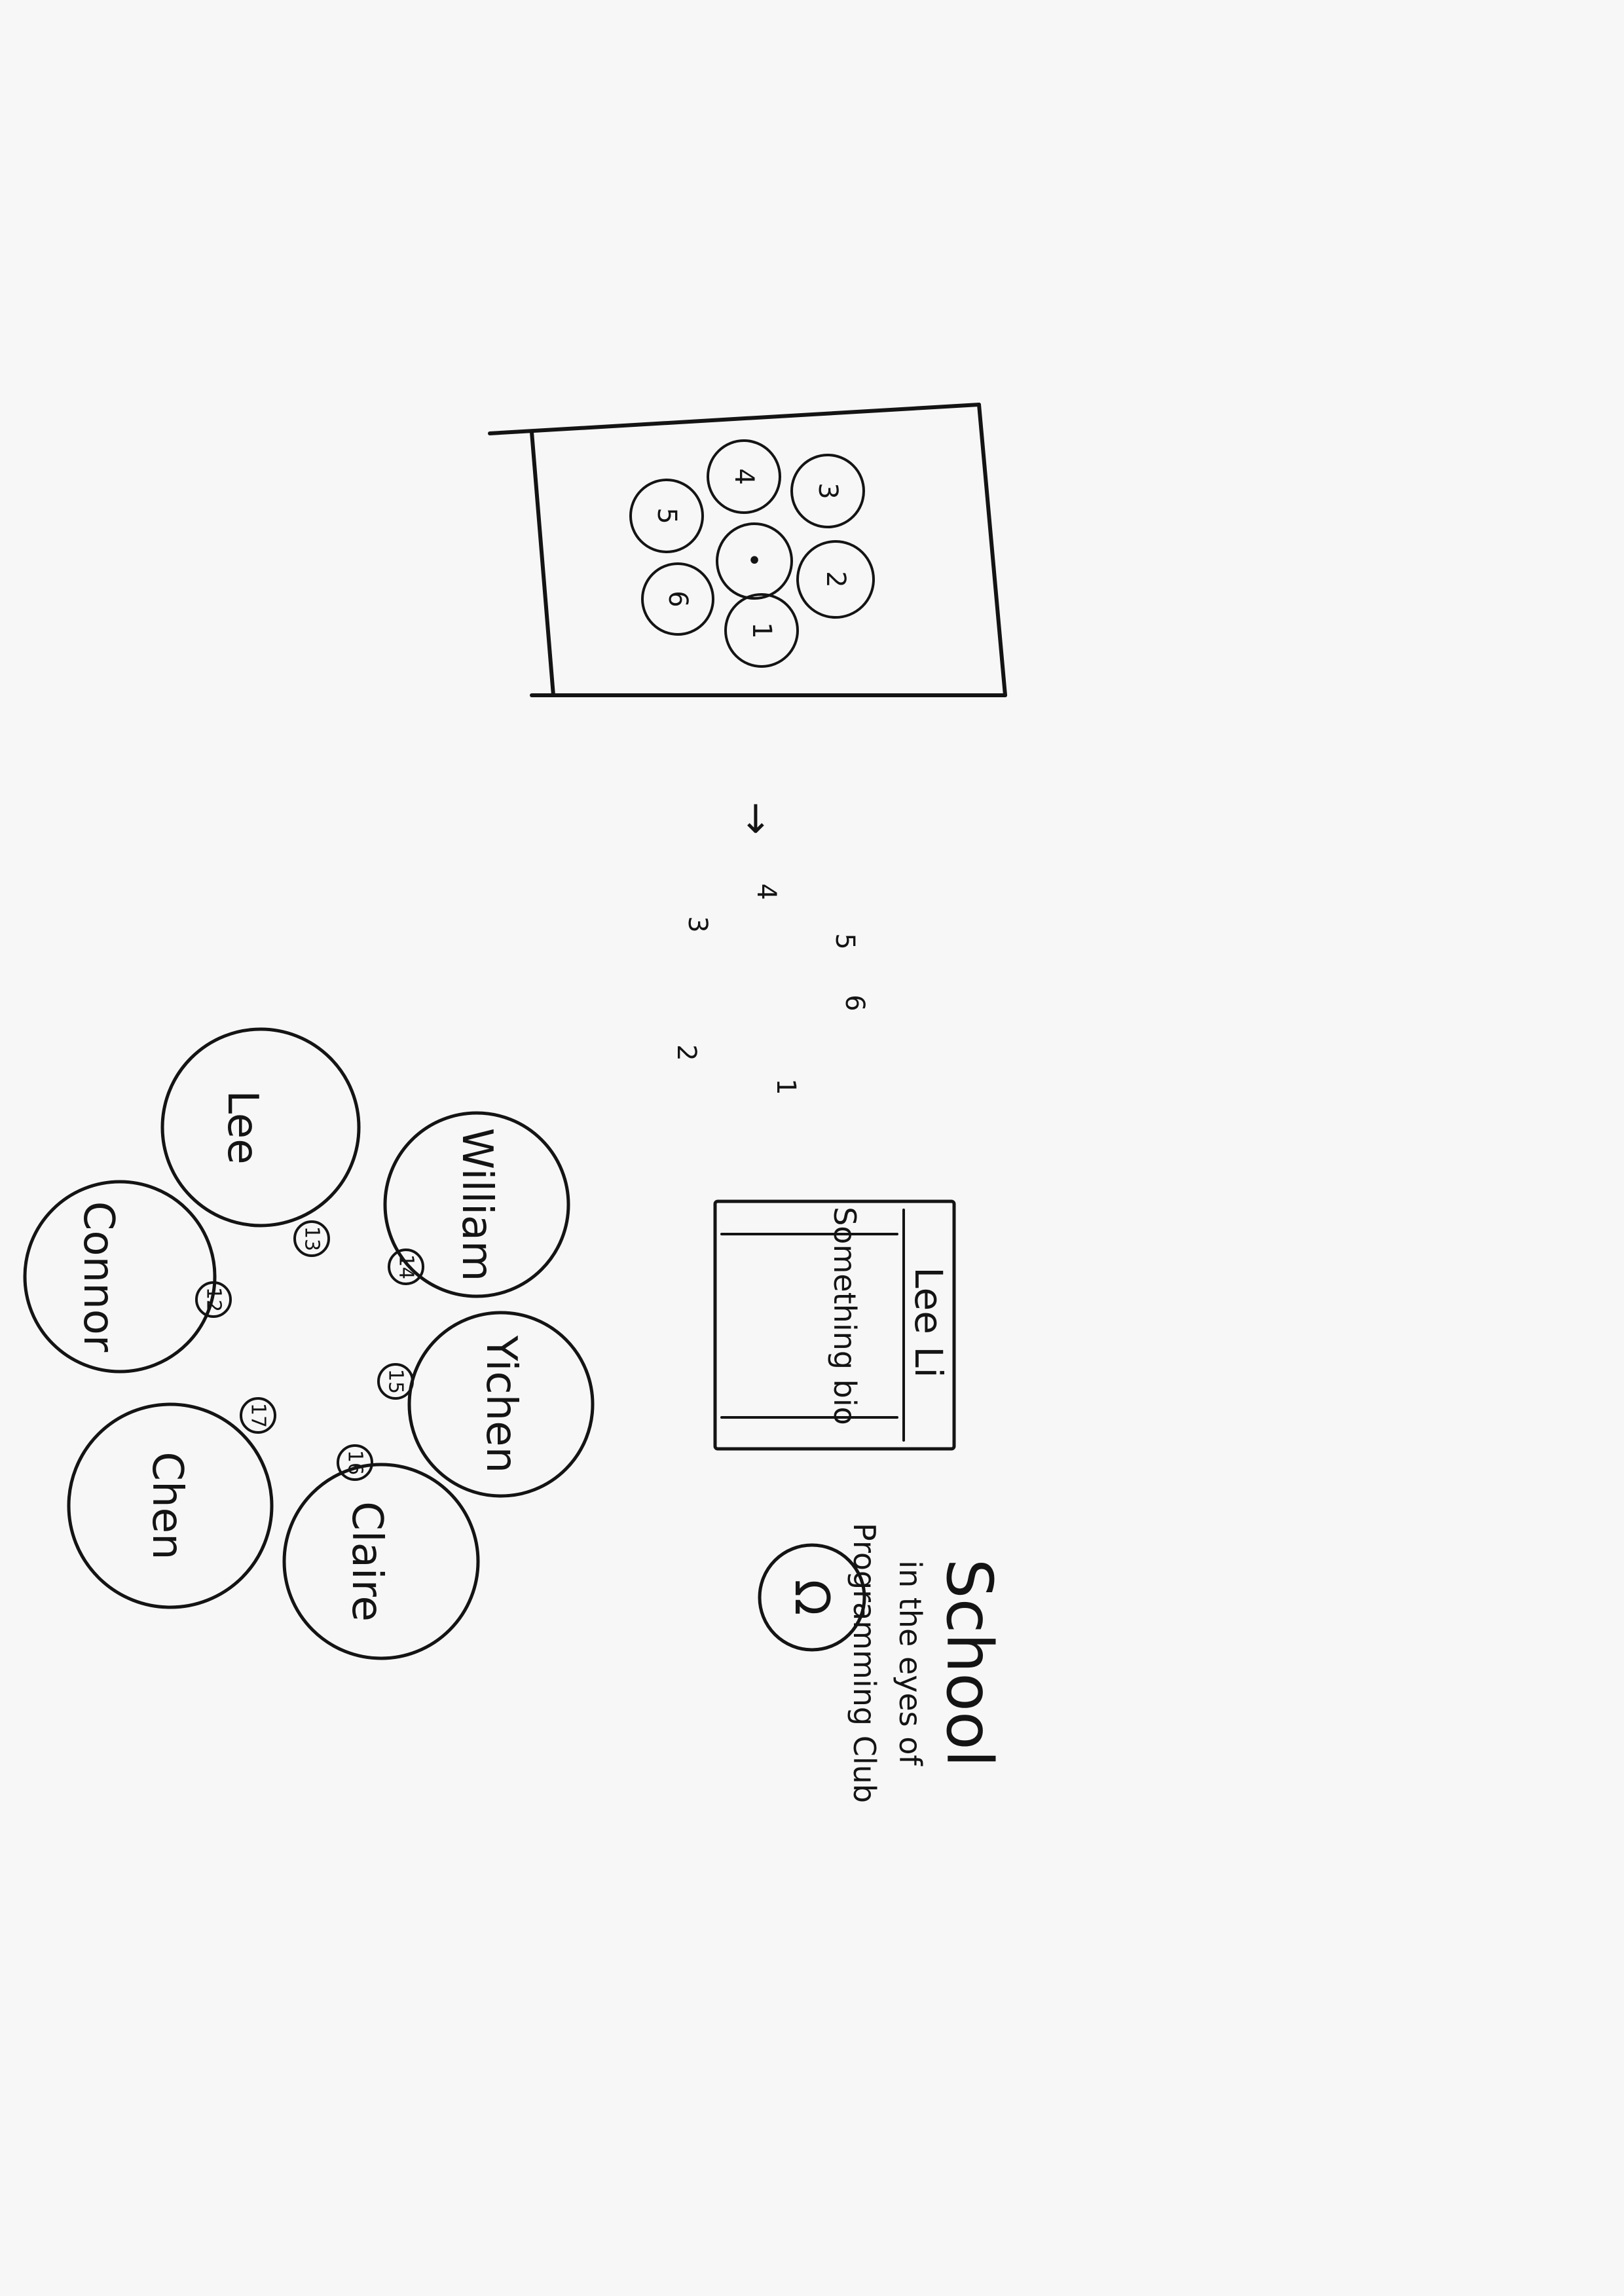 The image size is (1624, 2296). I want to click on member-node-william: William 14, so click(476, 1204).